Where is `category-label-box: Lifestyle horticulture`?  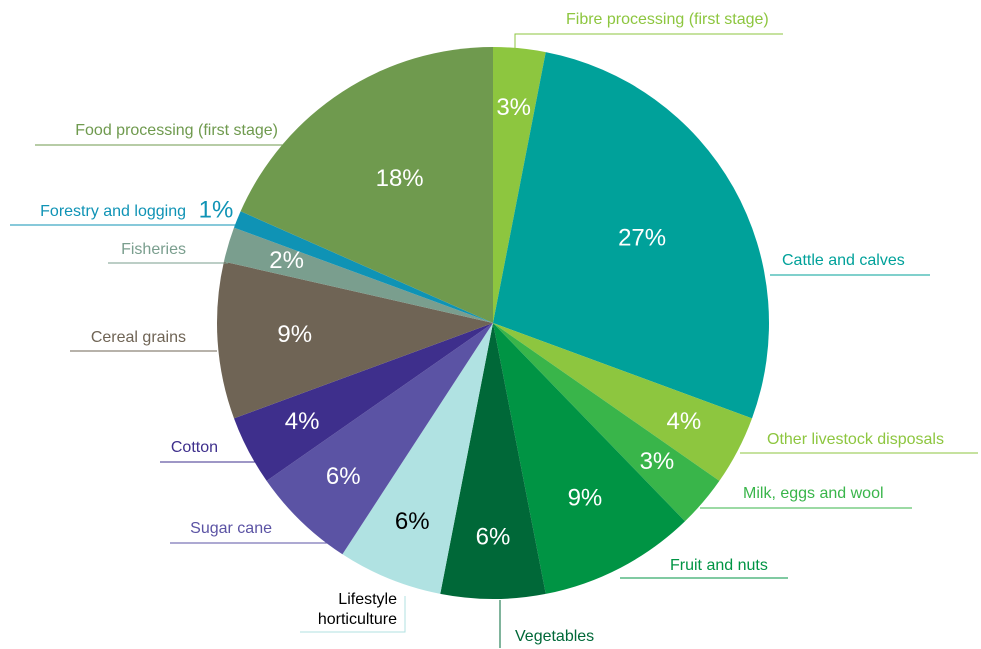
category-label-box: Lifestyle horticulture is located at coordinates (357, 609).